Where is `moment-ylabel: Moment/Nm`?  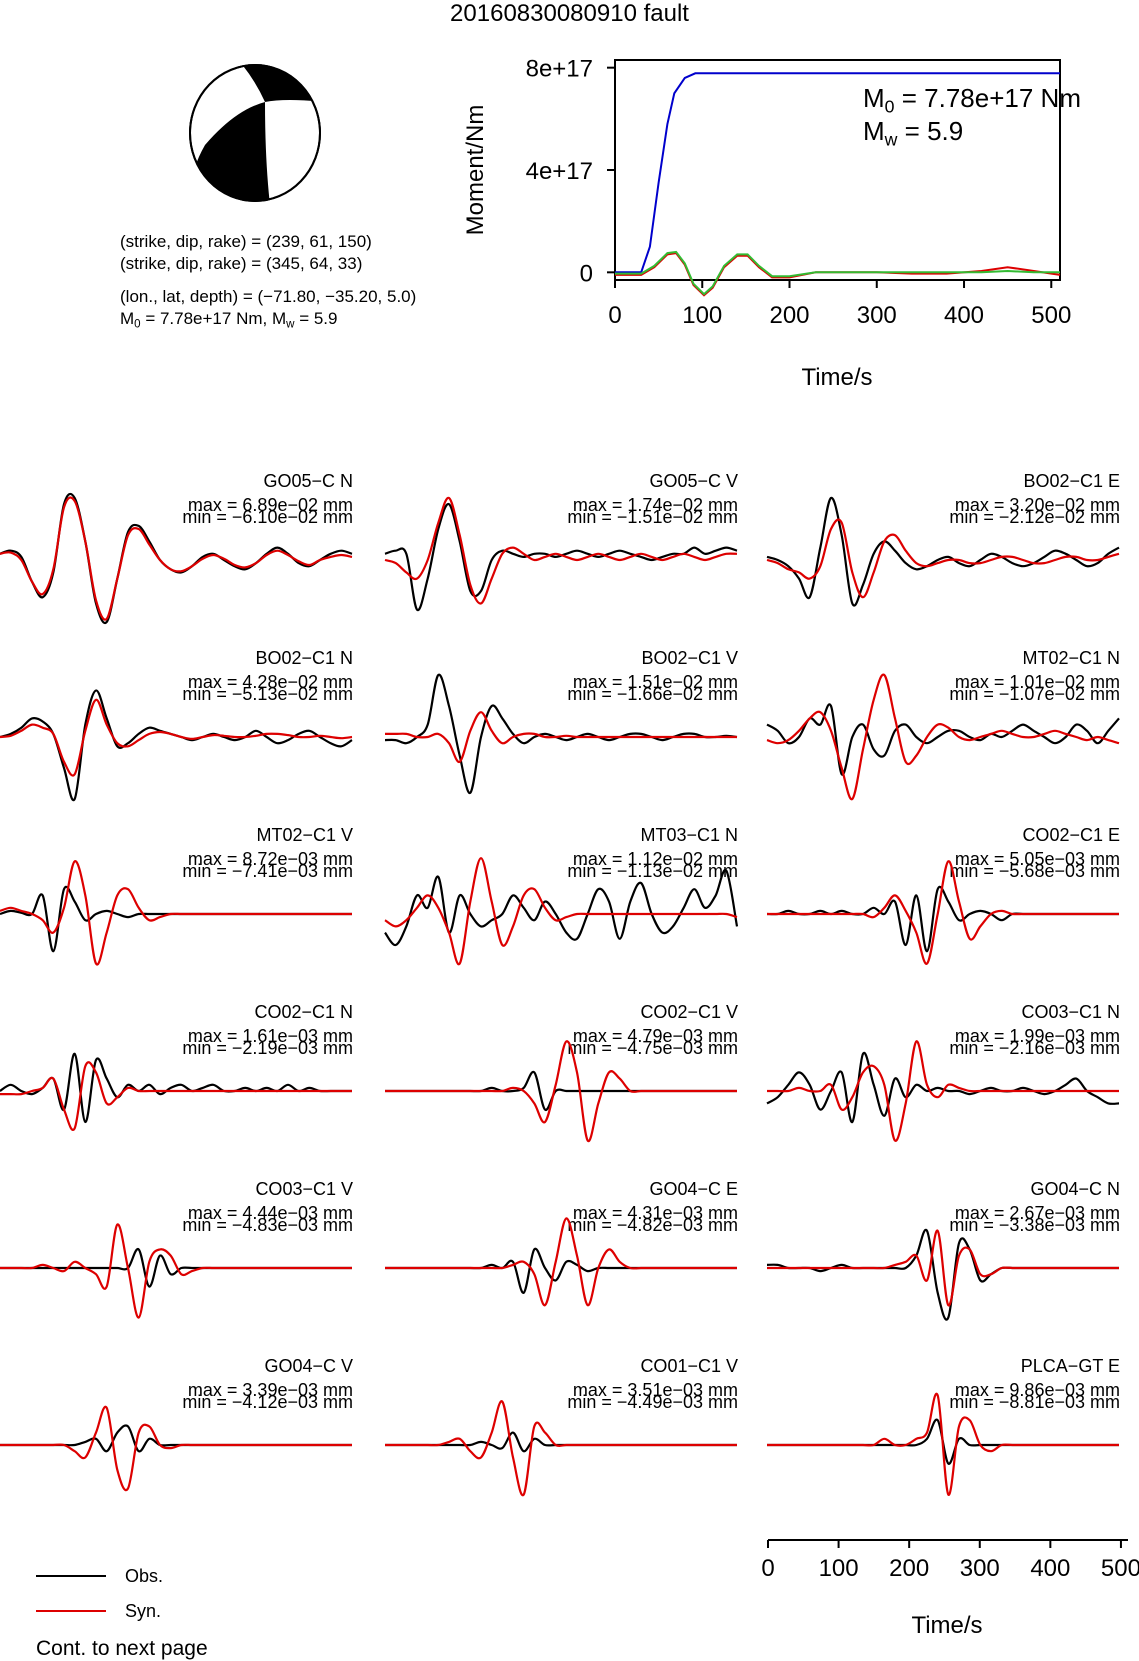
moment-ylabel: Moment/Nm is located at coordinates (475, 170).